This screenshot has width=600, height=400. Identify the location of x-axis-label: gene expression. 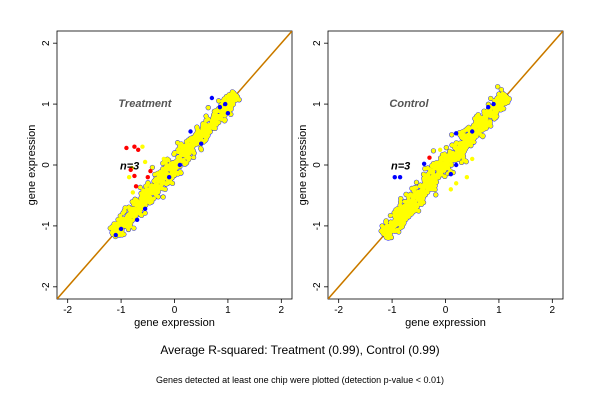
(174, 323).